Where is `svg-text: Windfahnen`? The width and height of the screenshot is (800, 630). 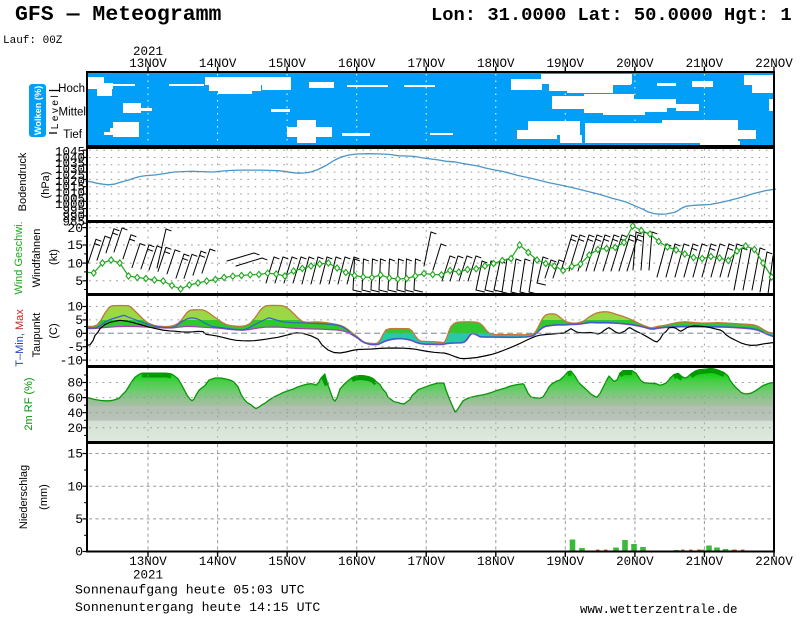
svg-text: Windfahnen is located at coordinates (37, 258).